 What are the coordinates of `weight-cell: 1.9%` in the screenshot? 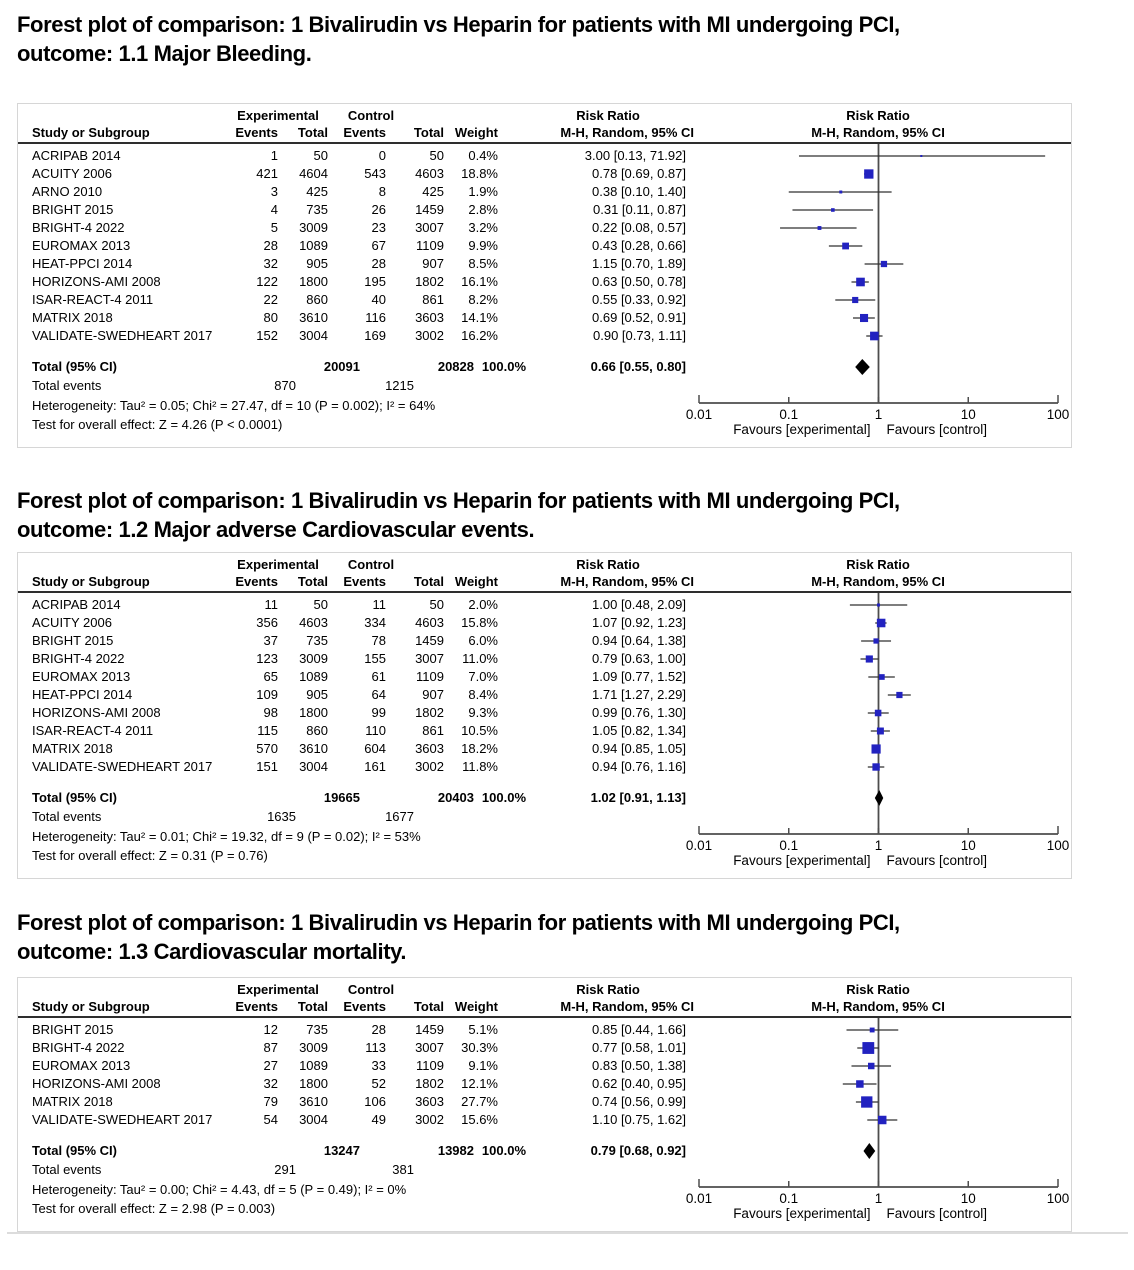 It's located at (483, 191).